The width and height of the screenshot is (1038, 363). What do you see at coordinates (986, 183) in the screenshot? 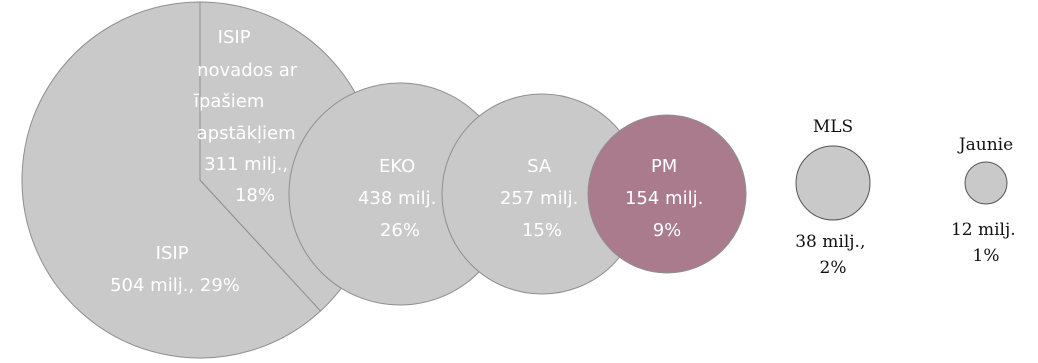
I see `bubble-jaunie` at bounding box center [986, 183].